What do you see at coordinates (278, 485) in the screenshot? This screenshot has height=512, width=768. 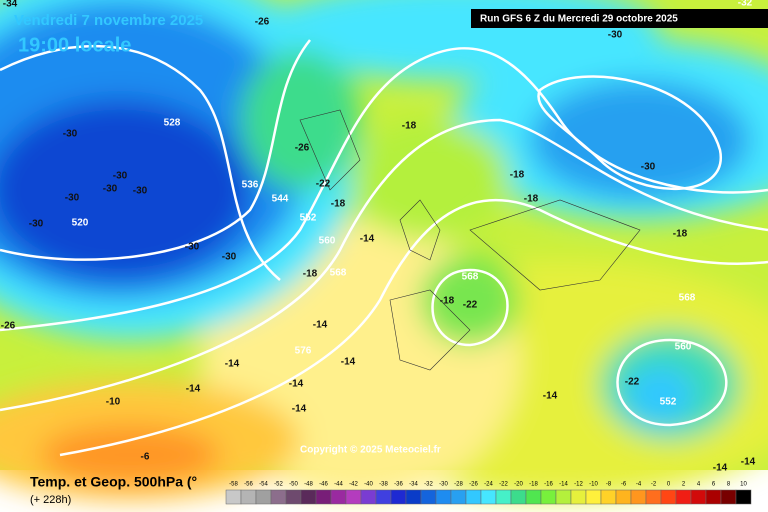 I see `legend-label: -52` at bounding box center [278, 485].